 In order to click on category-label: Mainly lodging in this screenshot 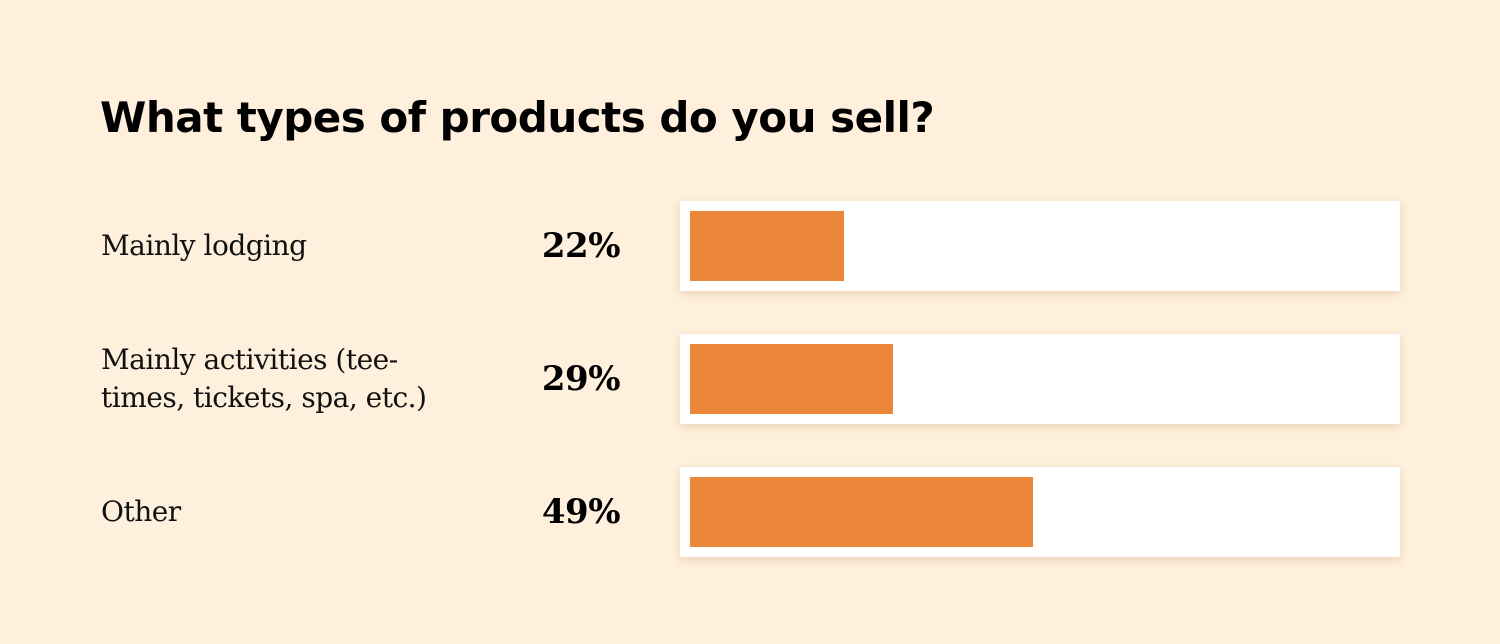, I will do `click(204, 245)`.